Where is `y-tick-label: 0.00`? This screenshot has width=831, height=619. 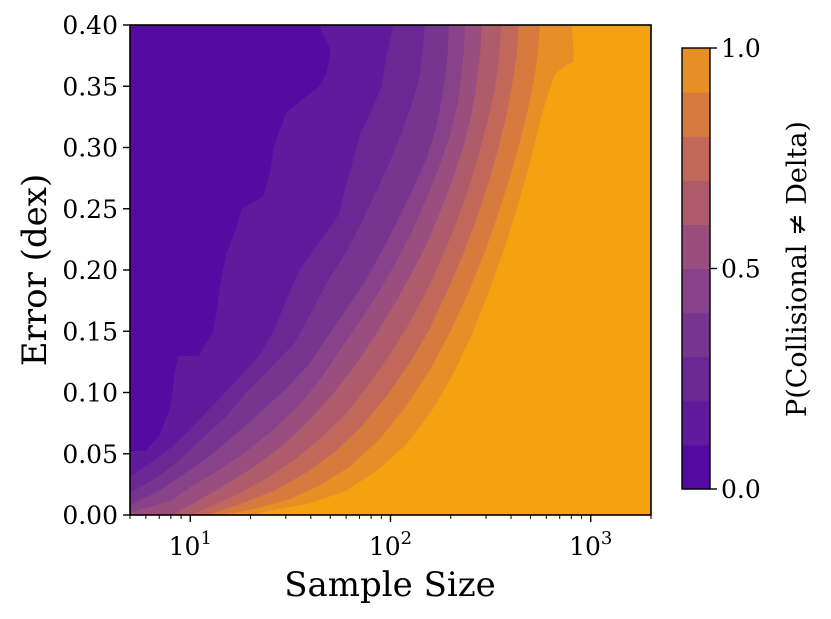
y-tick-label: 0.00 is located at coordinates (90, 515).